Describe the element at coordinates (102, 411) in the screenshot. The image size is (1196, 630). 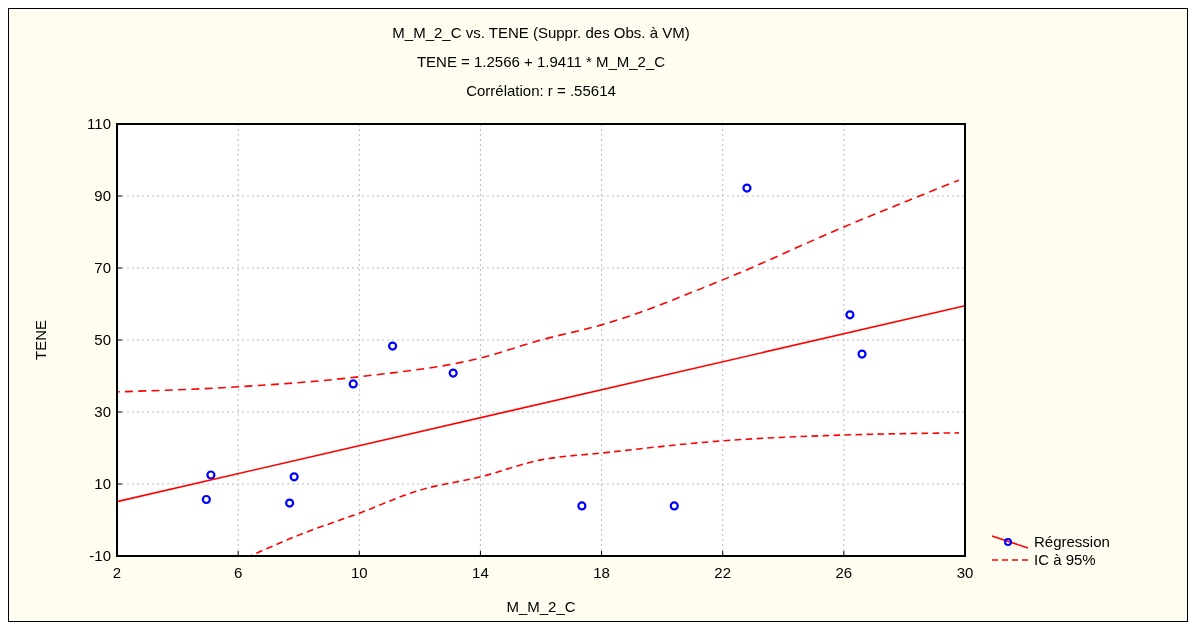
I see `y-tick-label: 30` at that location.